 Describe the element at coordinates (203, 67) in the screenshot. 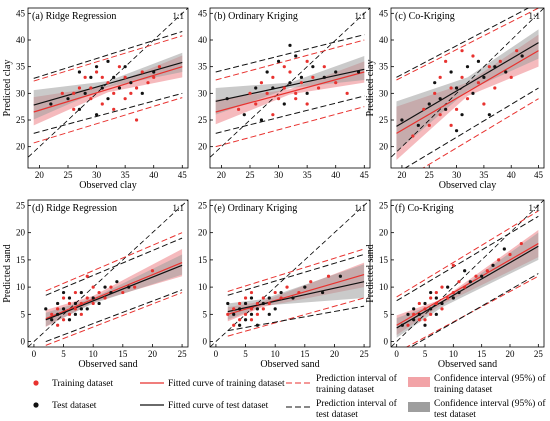

I see `y-tick-label: 35` at that location.